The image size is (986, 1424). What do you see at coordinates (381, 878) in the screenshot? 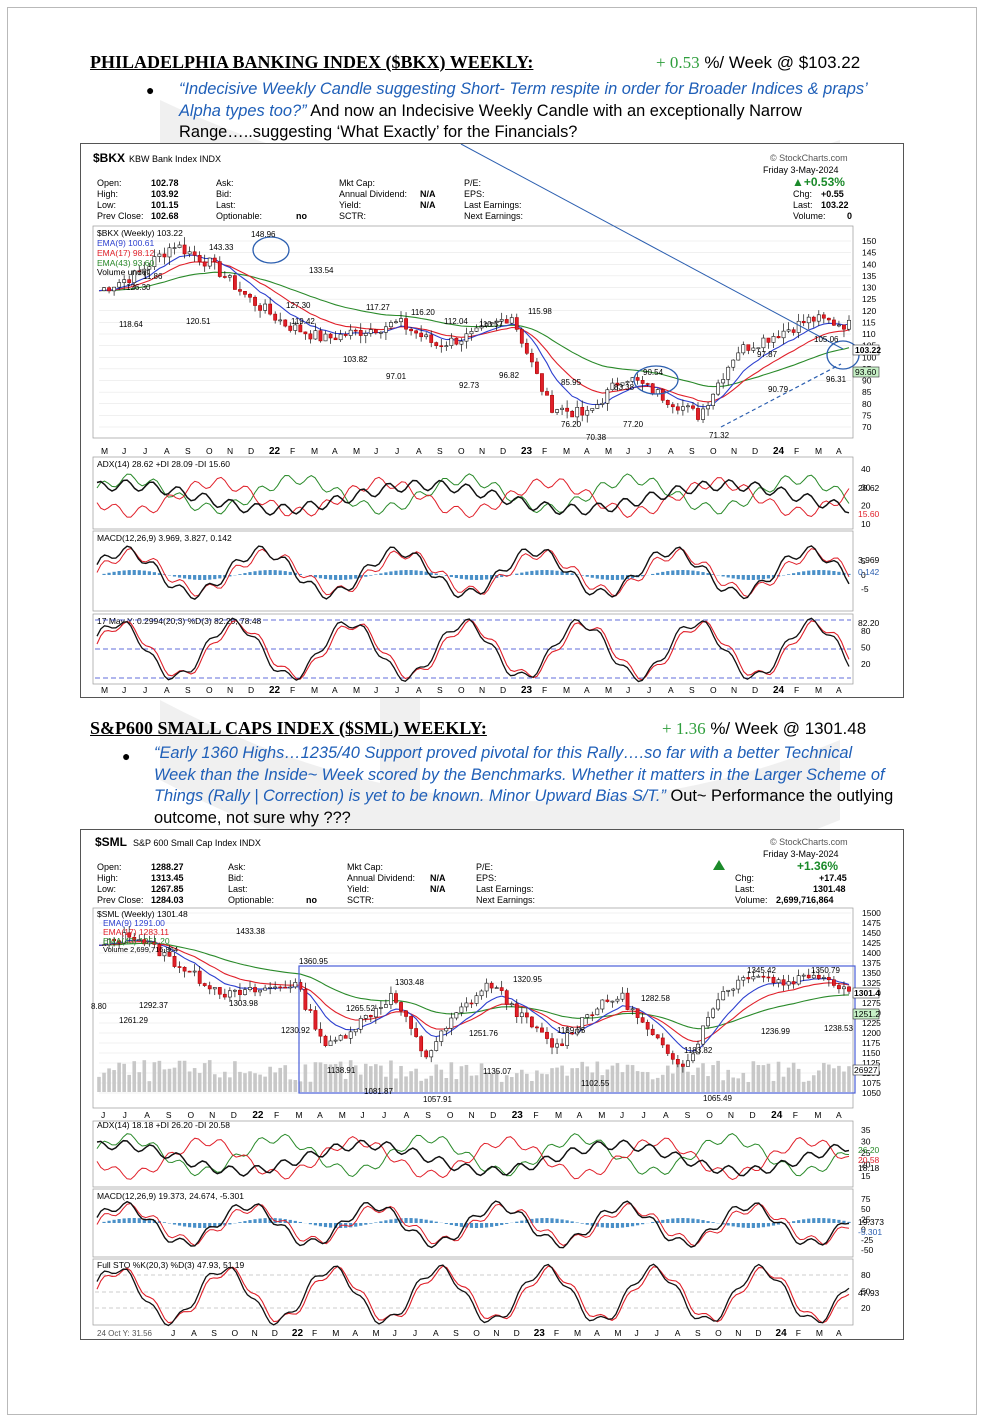
I see `fund-label: Annual Dividend:` at bounding box center [381, 878].